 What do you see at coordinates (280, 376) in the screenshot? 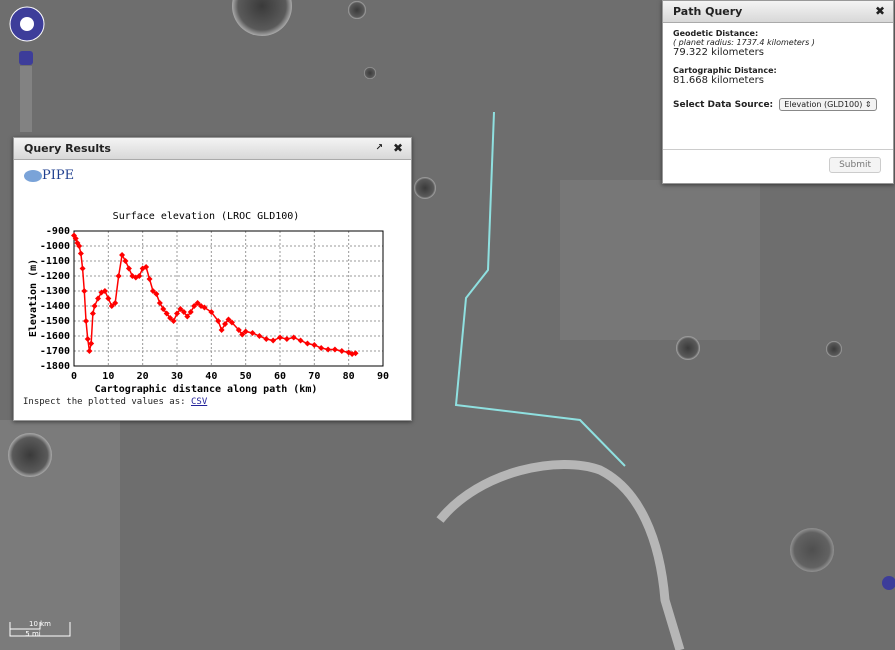
I see `x-tick-label: 60` at bounding box center [280, 376].